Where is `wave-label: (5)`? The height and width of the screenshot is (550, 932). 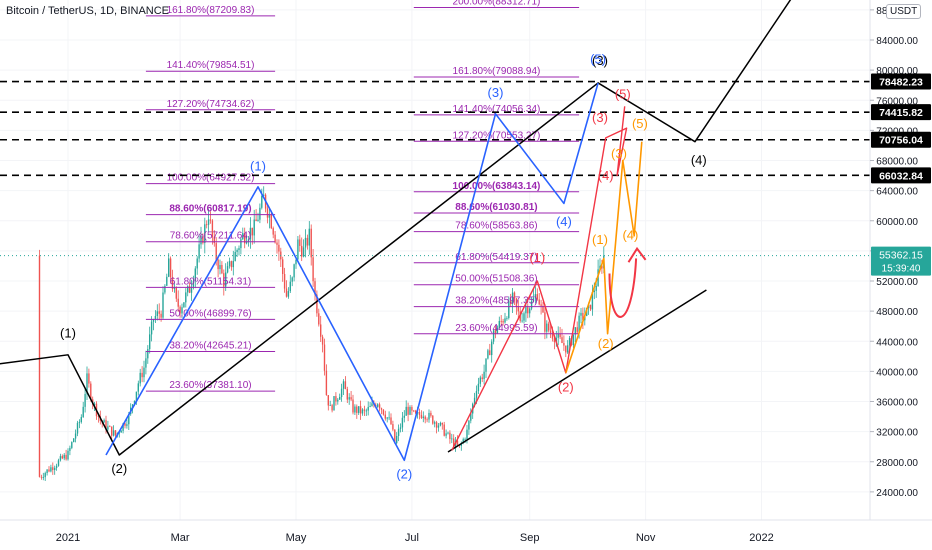
wave-label: (5) is located at coordinates (598, 58).